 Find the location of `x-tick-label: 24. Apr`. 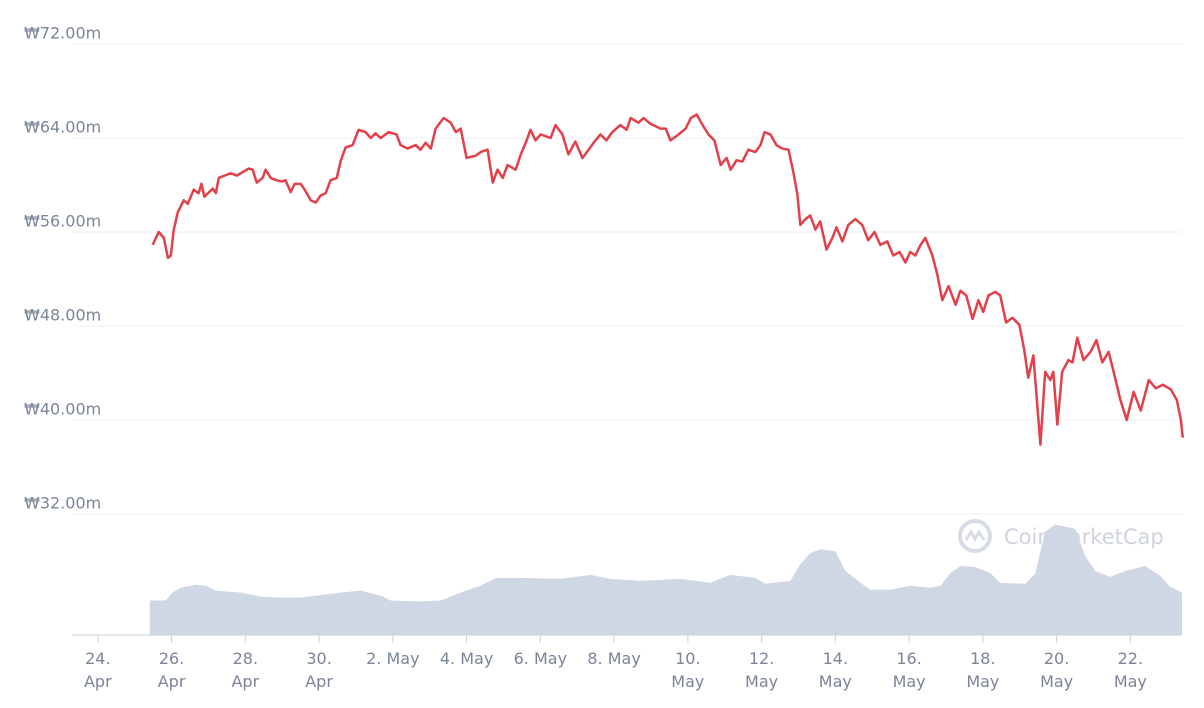

x-tick-label: 24. Apr is located at coordinates (97, 670).